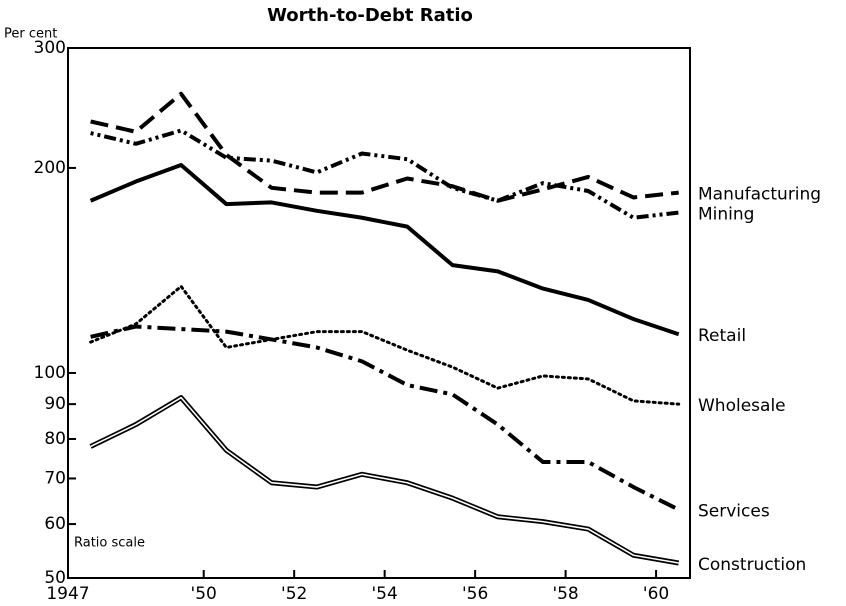 The height and width of the screenshot is (606, 846). Describe the element at coordinates (50, 48) in the screenshot. I see `y-tick-label: 300` at that location.